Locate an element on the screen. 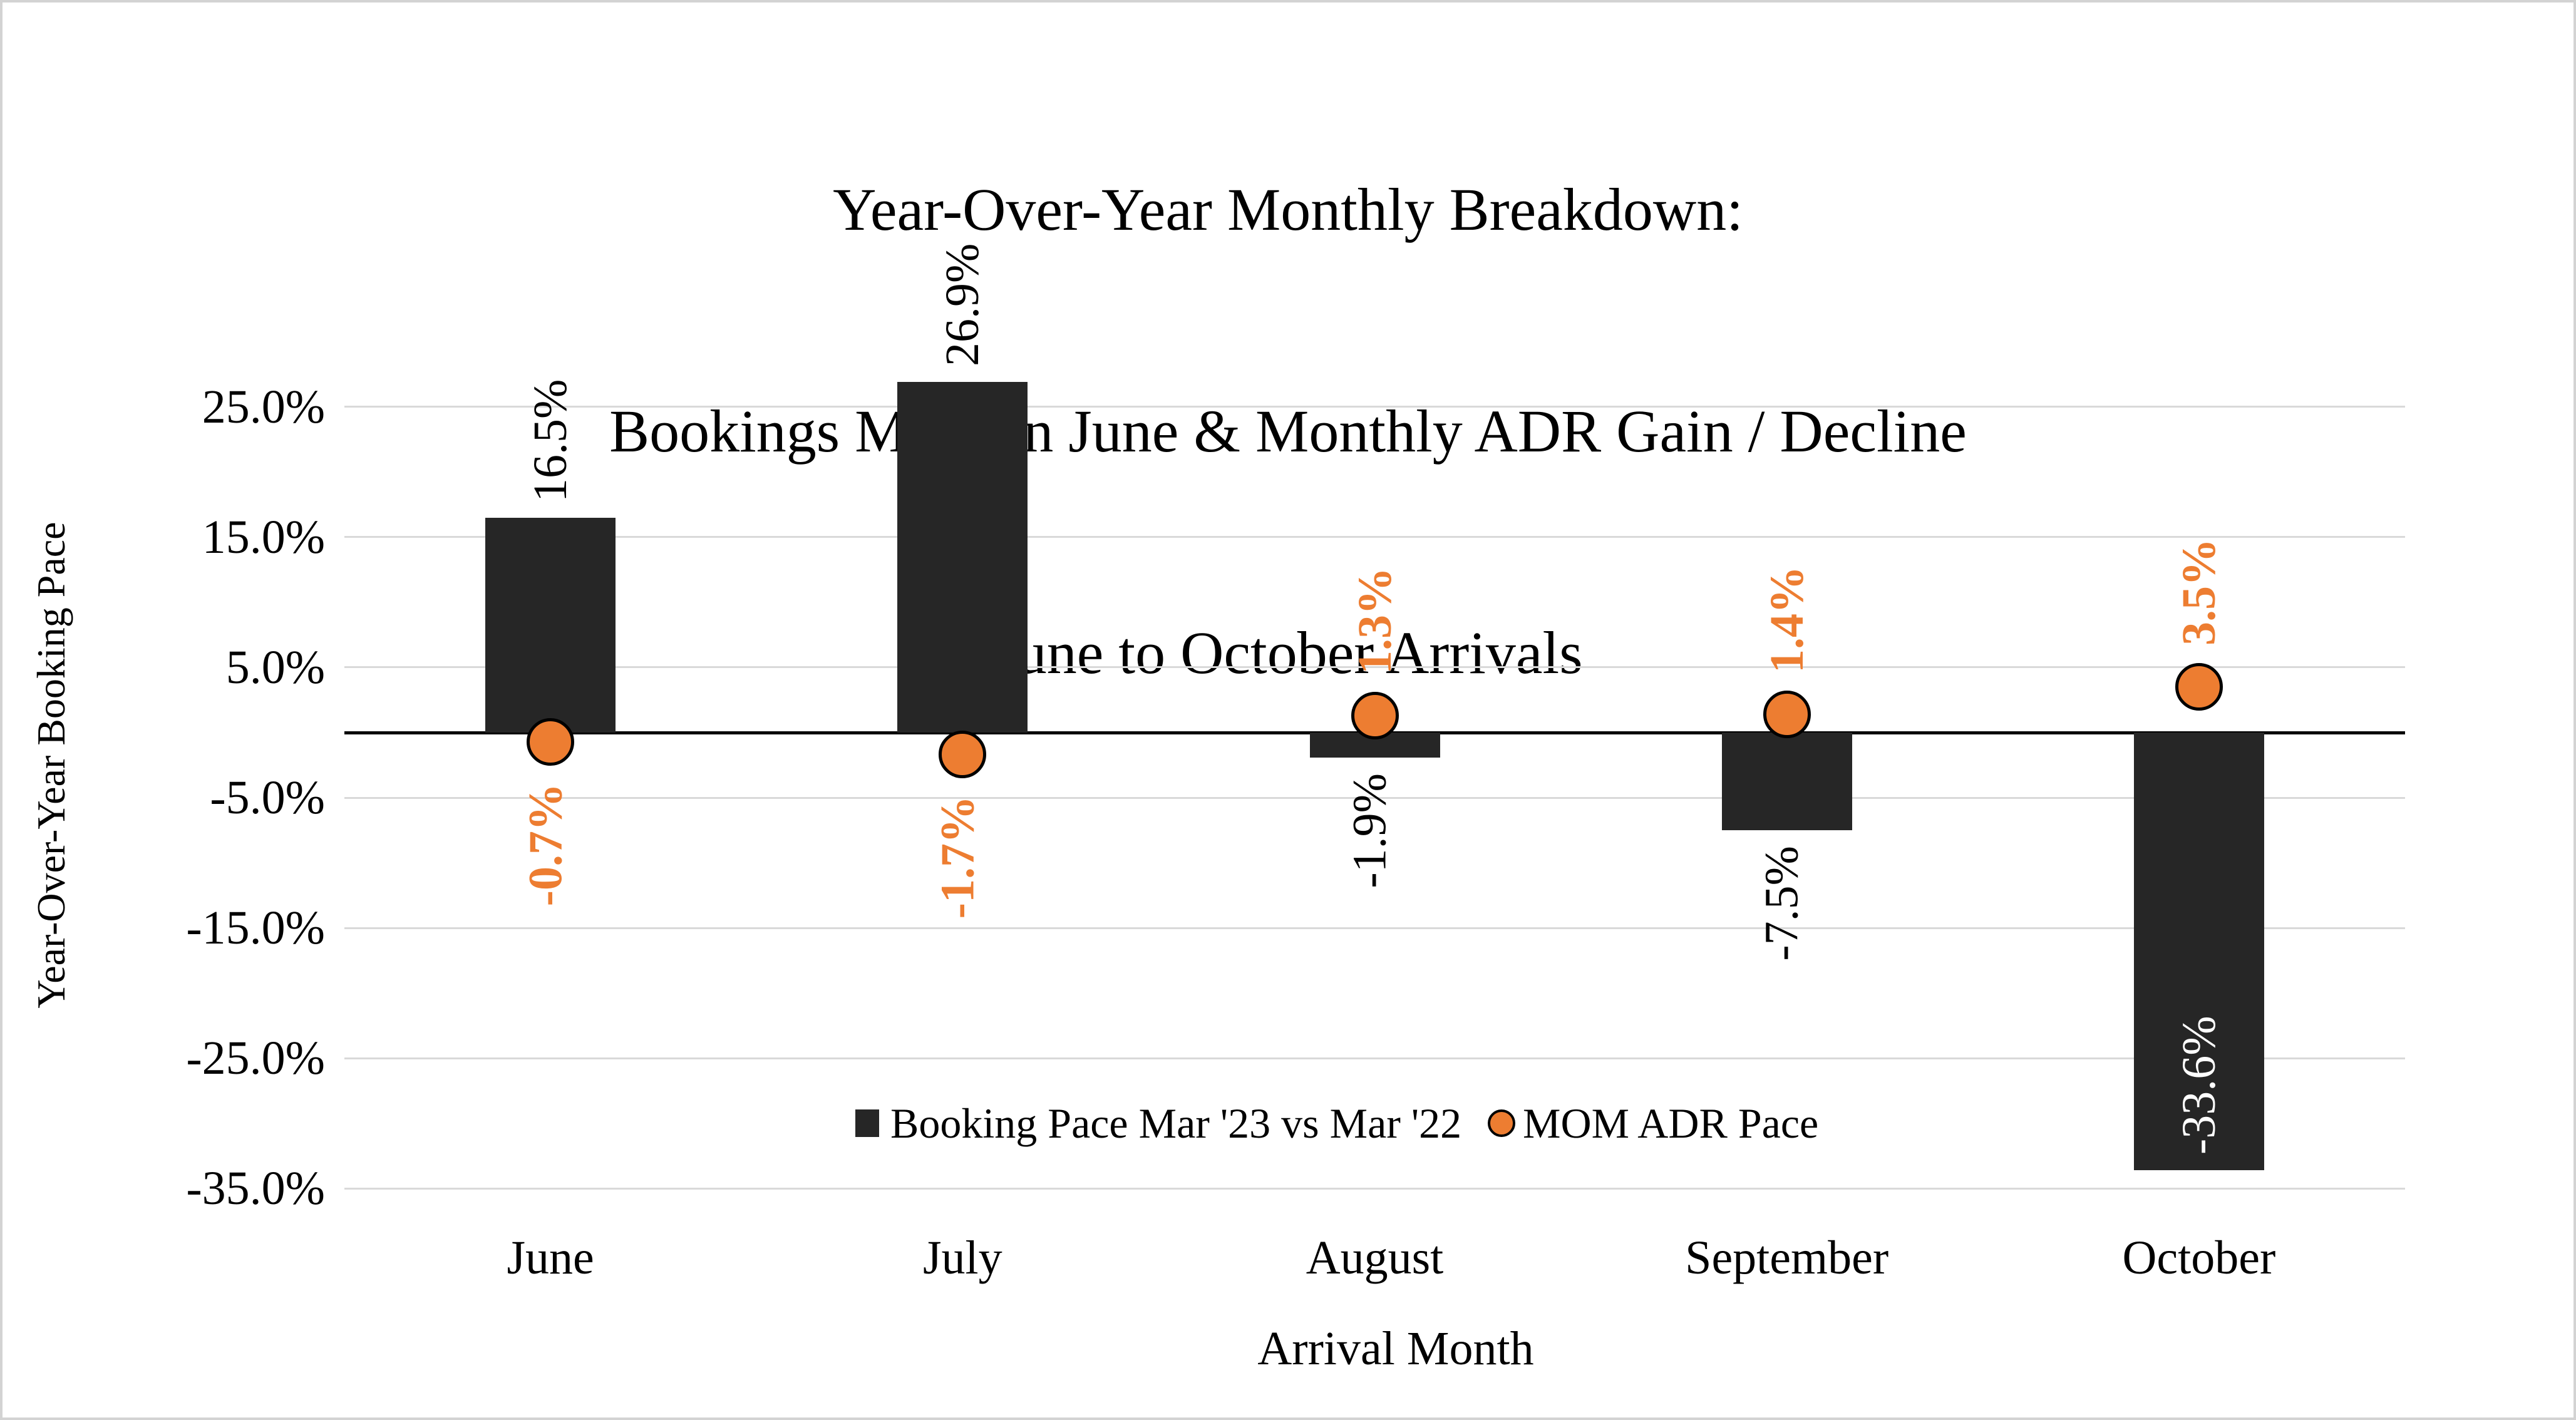  y-tick-label: -25.0% is located at coordinates (256, 1058).